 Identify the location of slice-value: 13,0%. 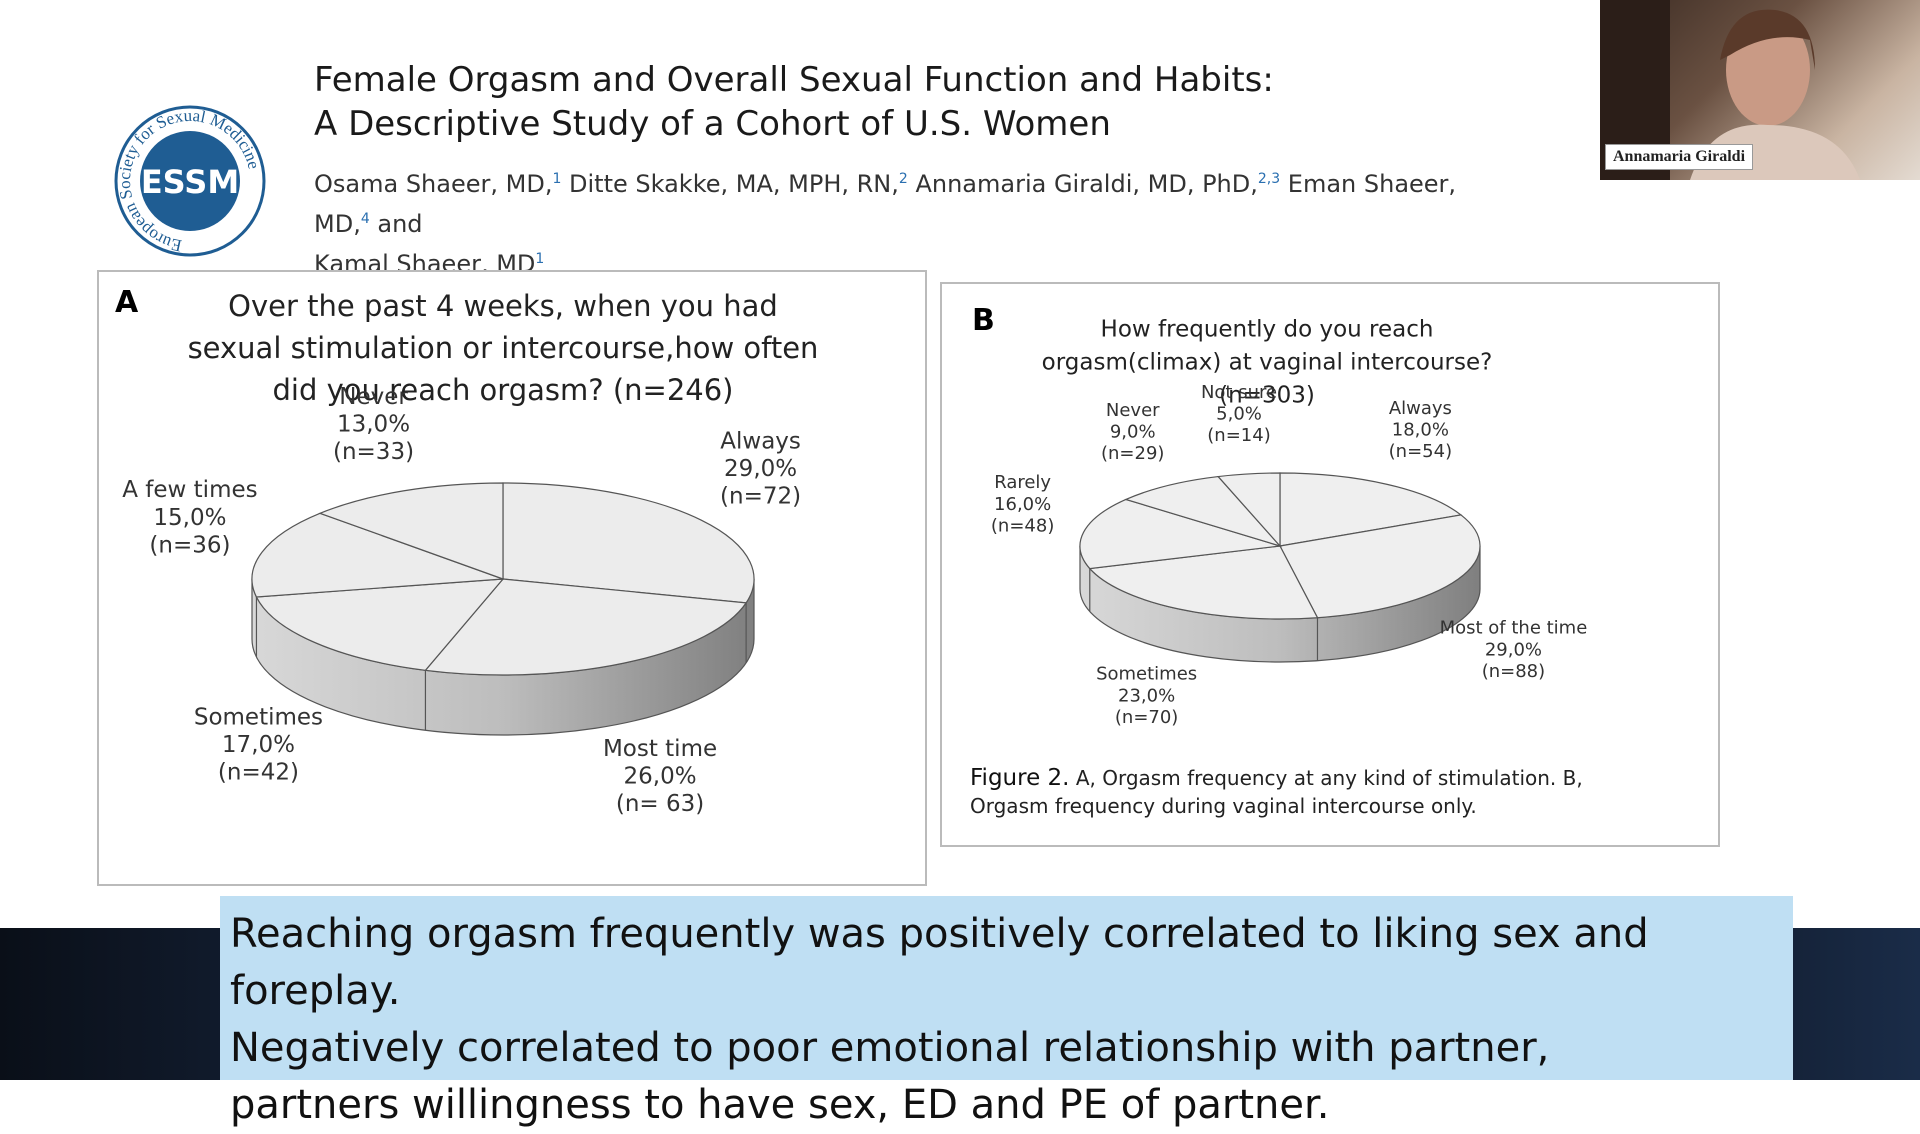
(373, 425).